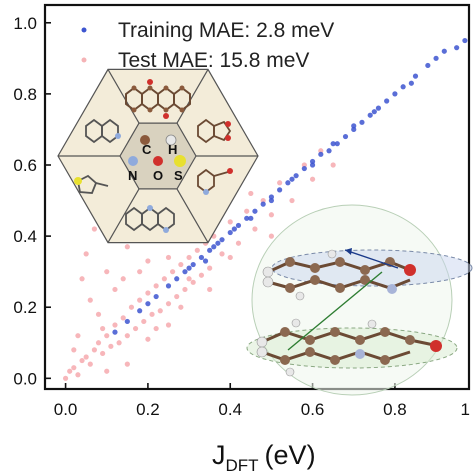  What do you see at coordinates (395, 409) in the screenshot?
I see `x-tick-label: 0.8` at bounding box center [395, 409].